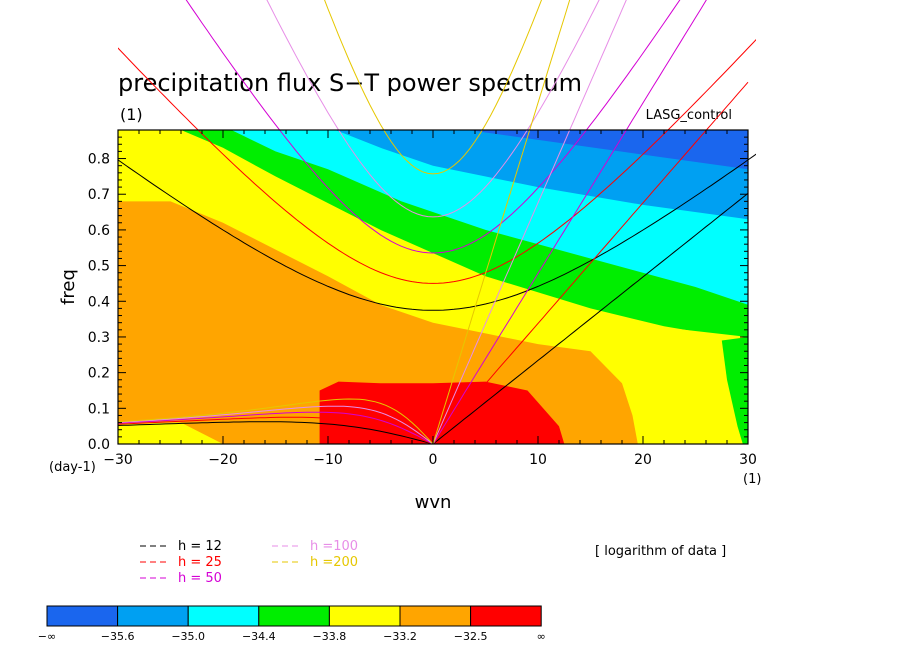 This screenshot has height=658, width=904. What do you see at coordinates (689, 115) in the screenshot?
I see `run-label: LASG_control` at bounding box center [689, 115].